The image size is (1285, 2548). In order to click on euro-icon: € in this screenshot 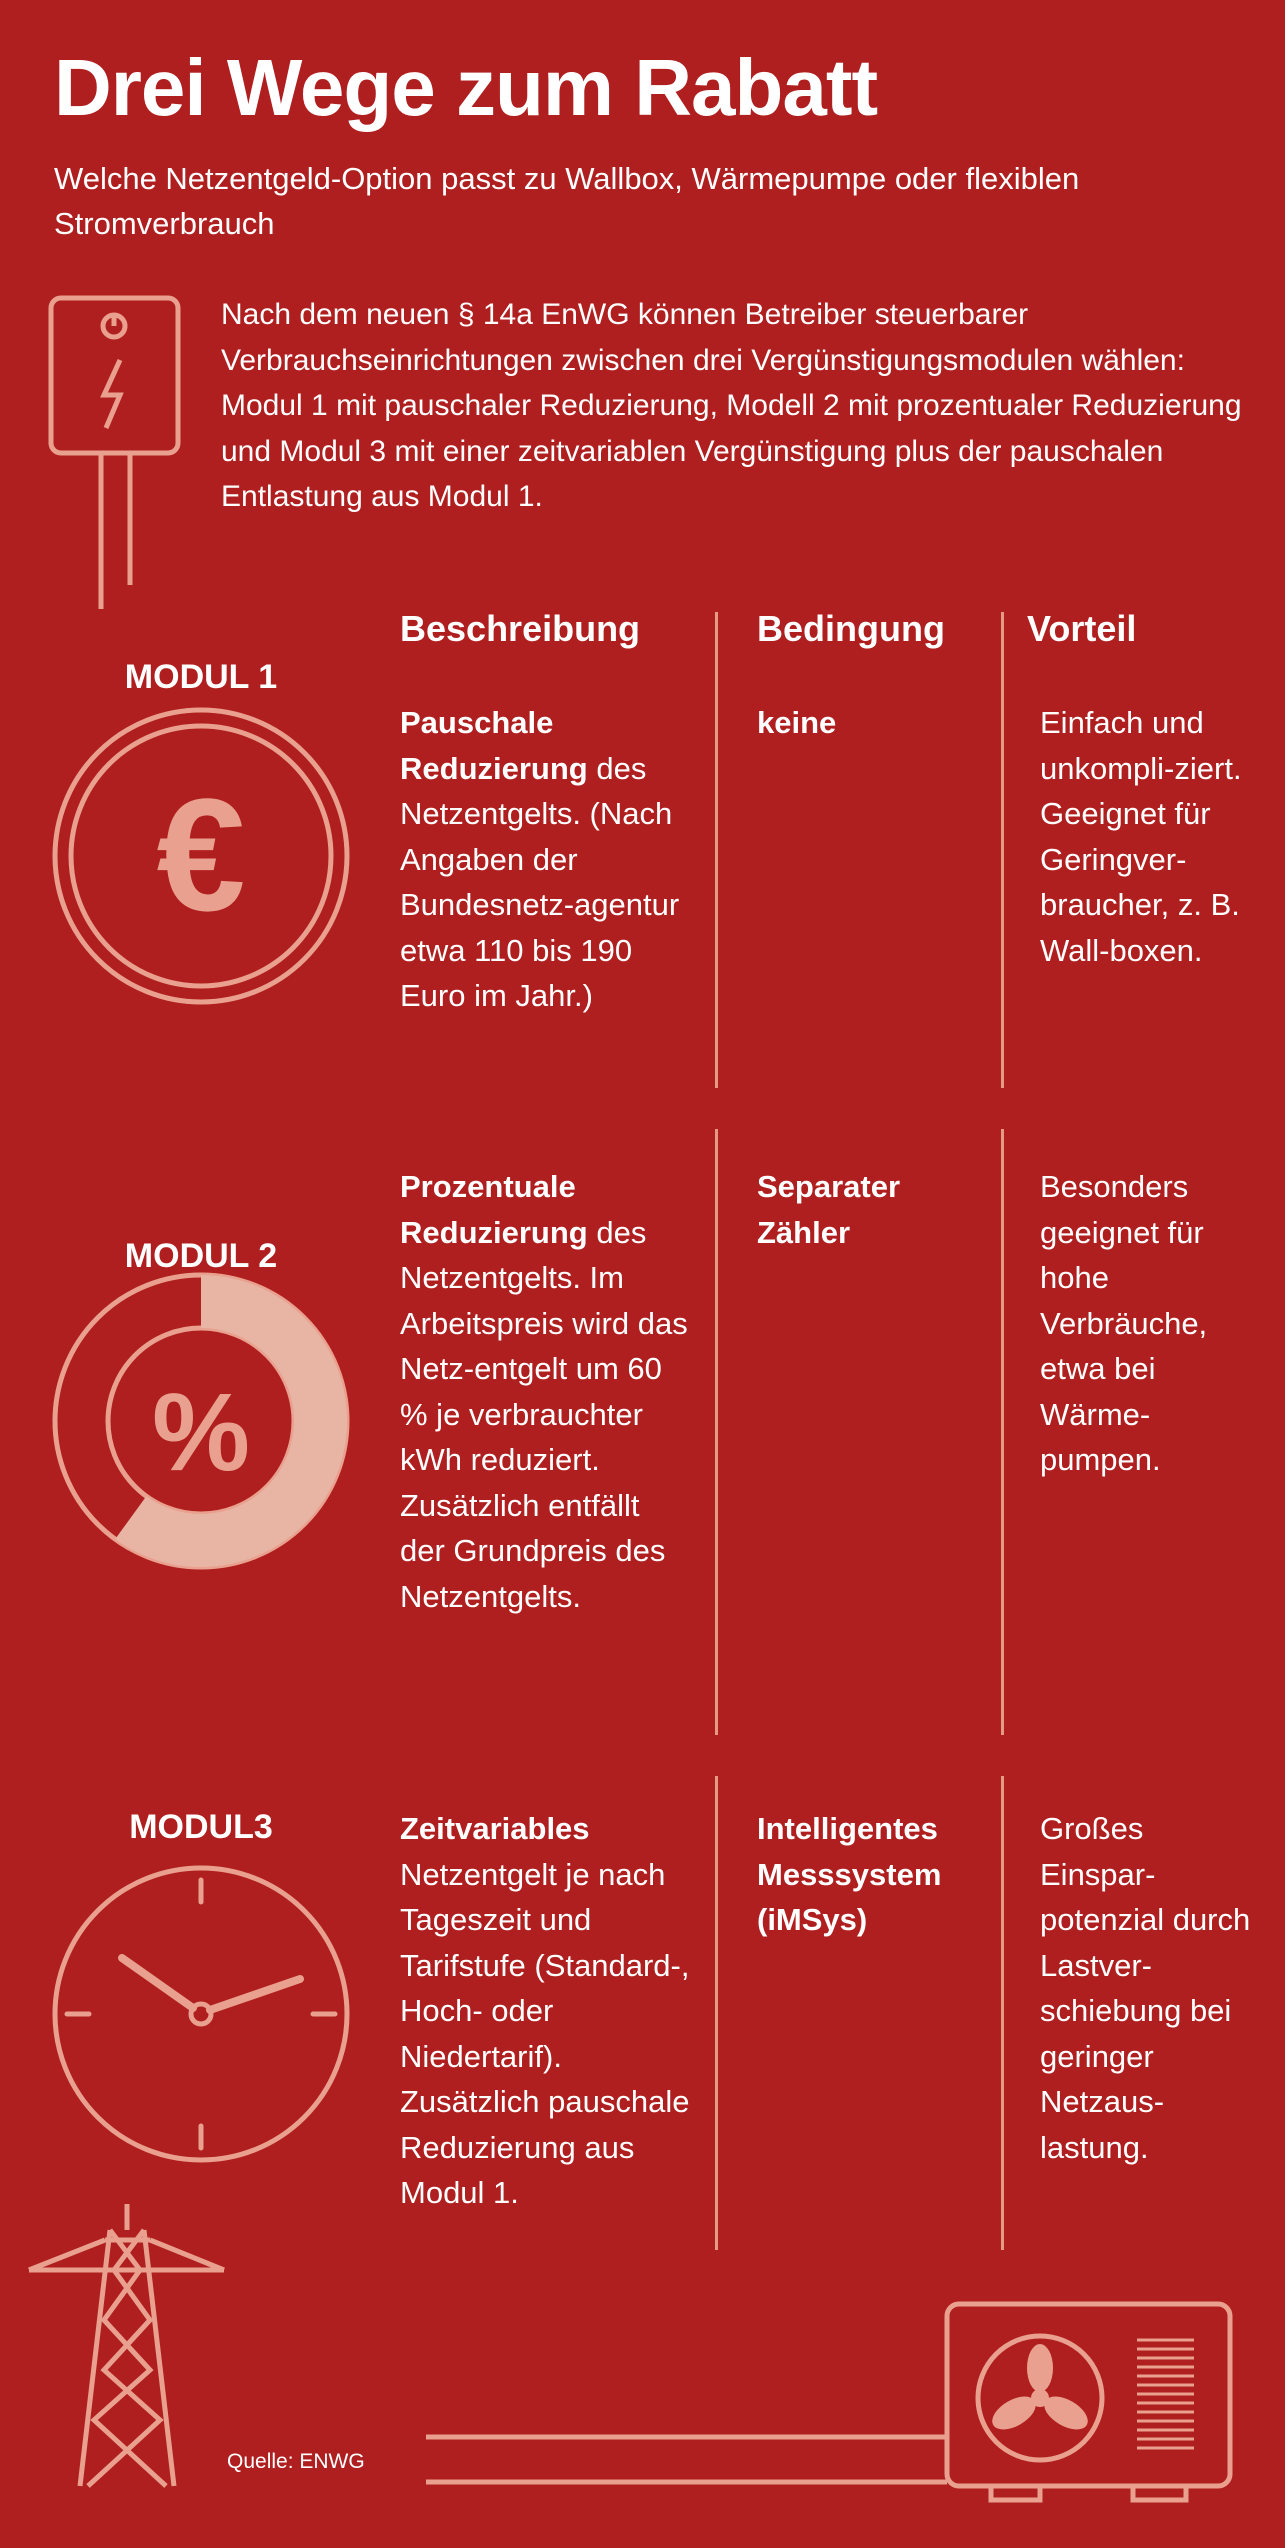, I will do `click(201, 856)`.